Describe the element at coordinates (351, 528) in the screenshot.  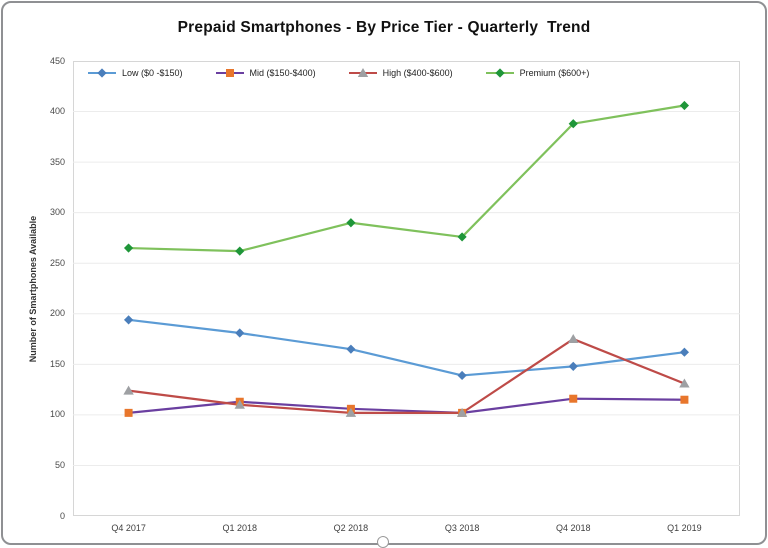
I see `x-tick-label: Q2 2018` at that location.